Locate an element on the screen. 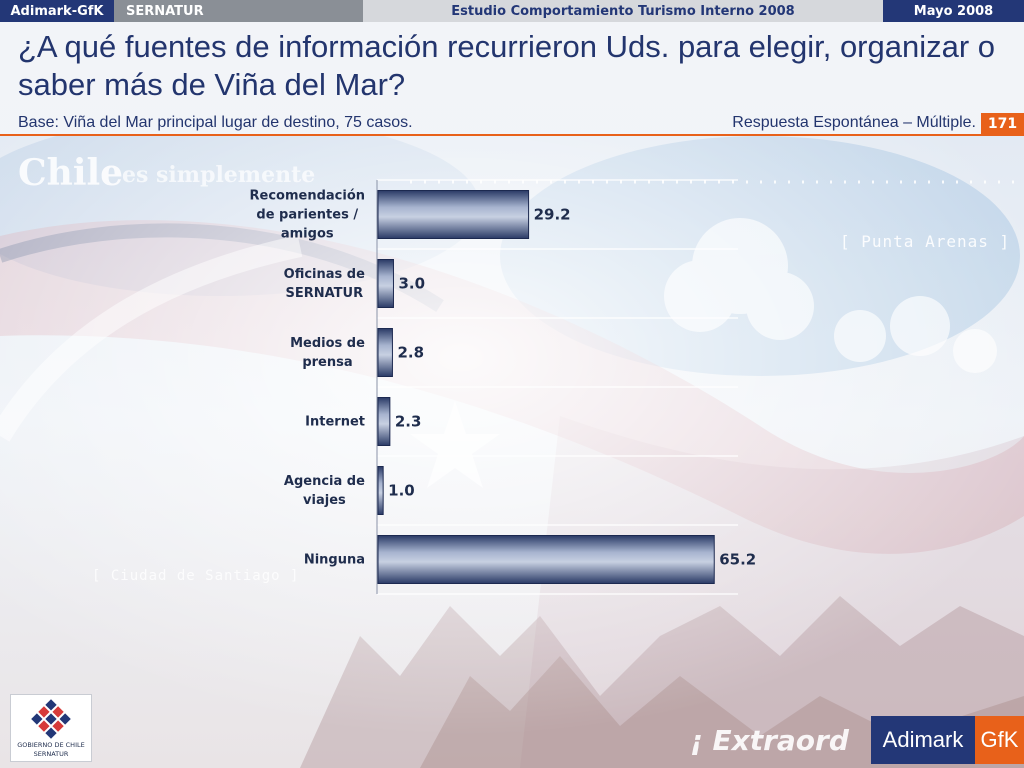  sernatur-emblem-icon is located at coordinates (51, 719).